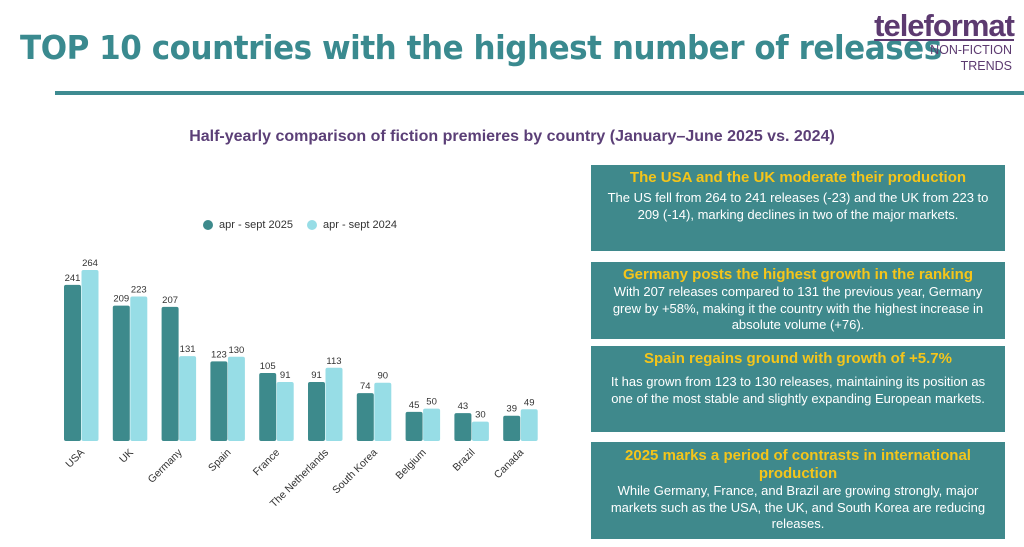  What do you see at coordinates (539, 93) in the screenshot?
I see `title-divider` at bounding box center [539, 93].